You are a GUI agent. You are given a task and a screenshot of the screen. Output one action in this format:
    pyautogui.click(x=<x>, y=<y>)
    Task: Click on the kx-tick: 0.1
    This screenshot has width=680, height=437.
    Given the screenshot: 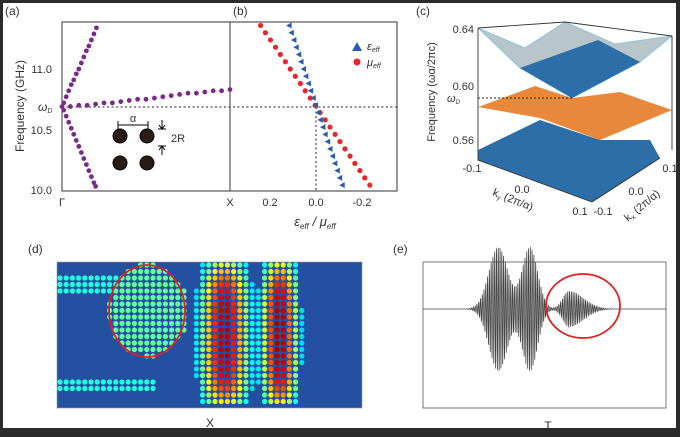 What is the action you would take?
    pyautogui.click(x=669, y=169)
    